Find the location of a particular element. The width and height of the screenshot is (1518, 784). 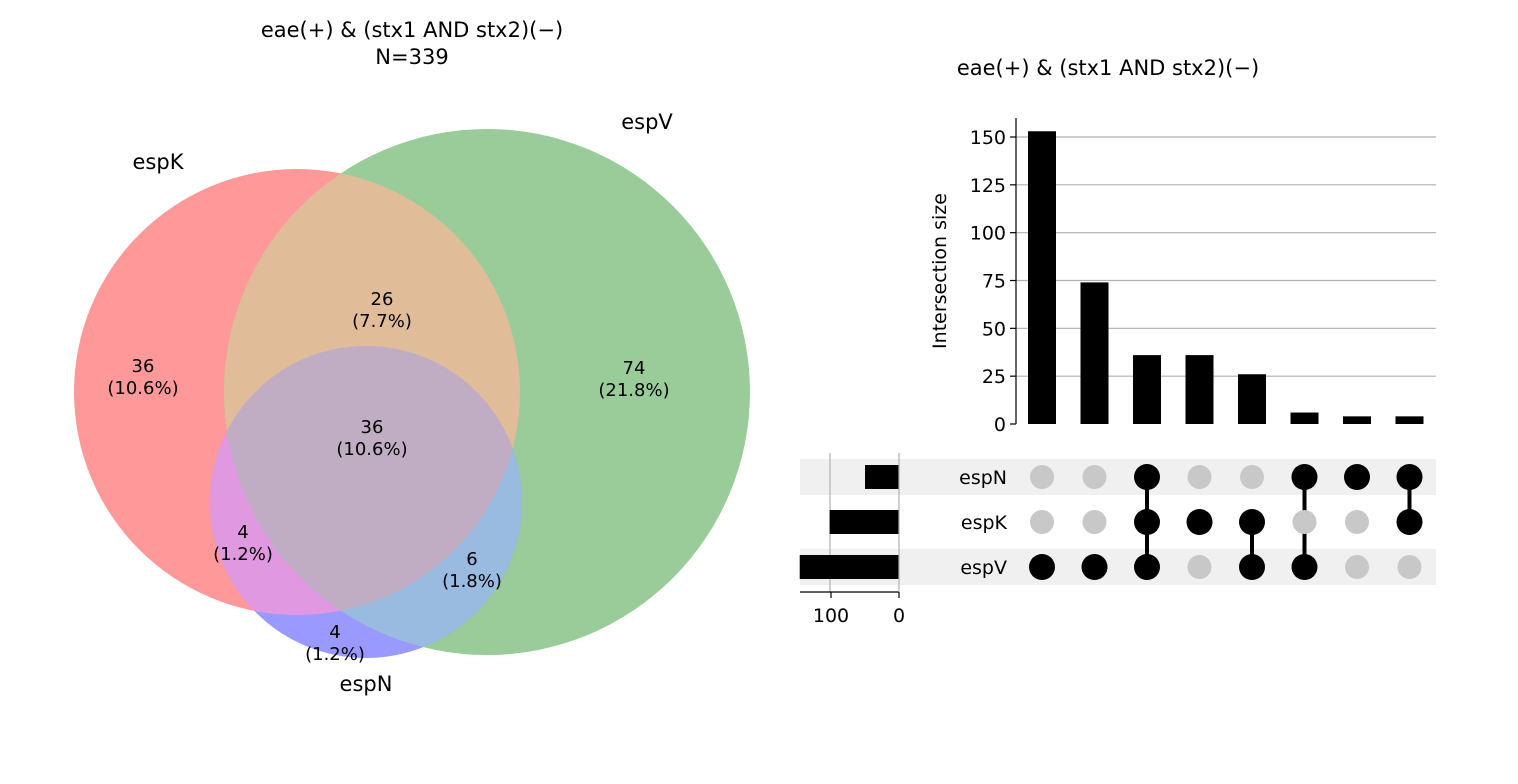

venn-set-label-espV: espV is located at coordinates (647, 122).